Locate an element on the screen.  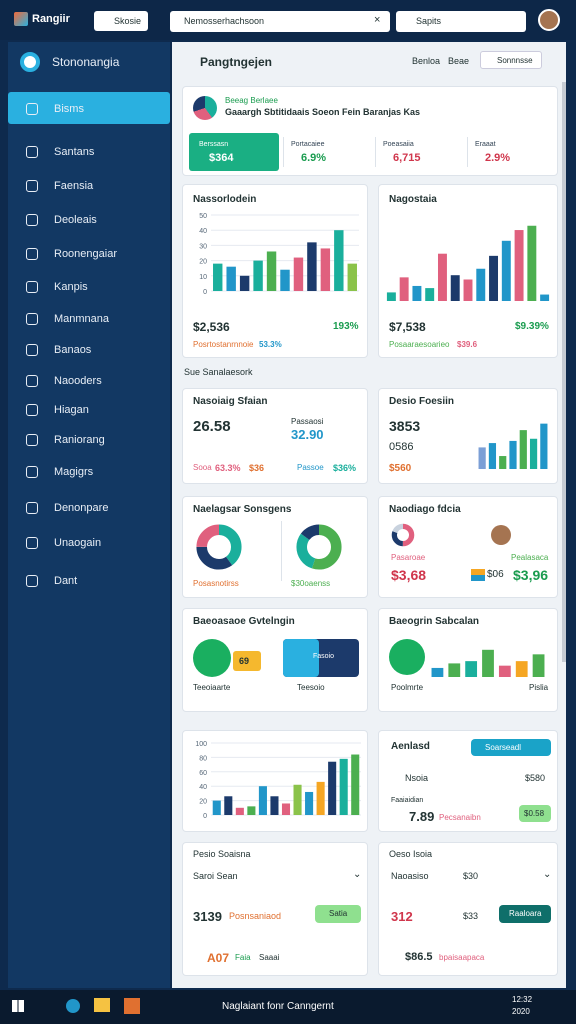
banner-title: Beeag Berlaee is located at coordinates (251, 100).